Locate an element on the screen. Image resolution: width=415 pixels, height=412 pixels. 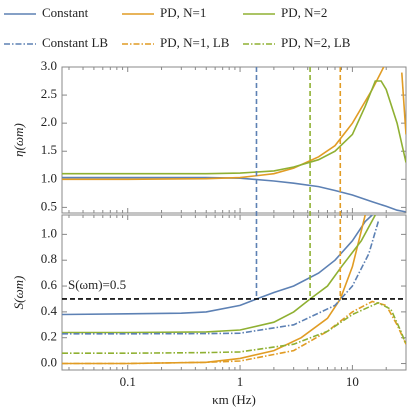
y-tick-label: 0.2 is located at coordinates (49, 336).